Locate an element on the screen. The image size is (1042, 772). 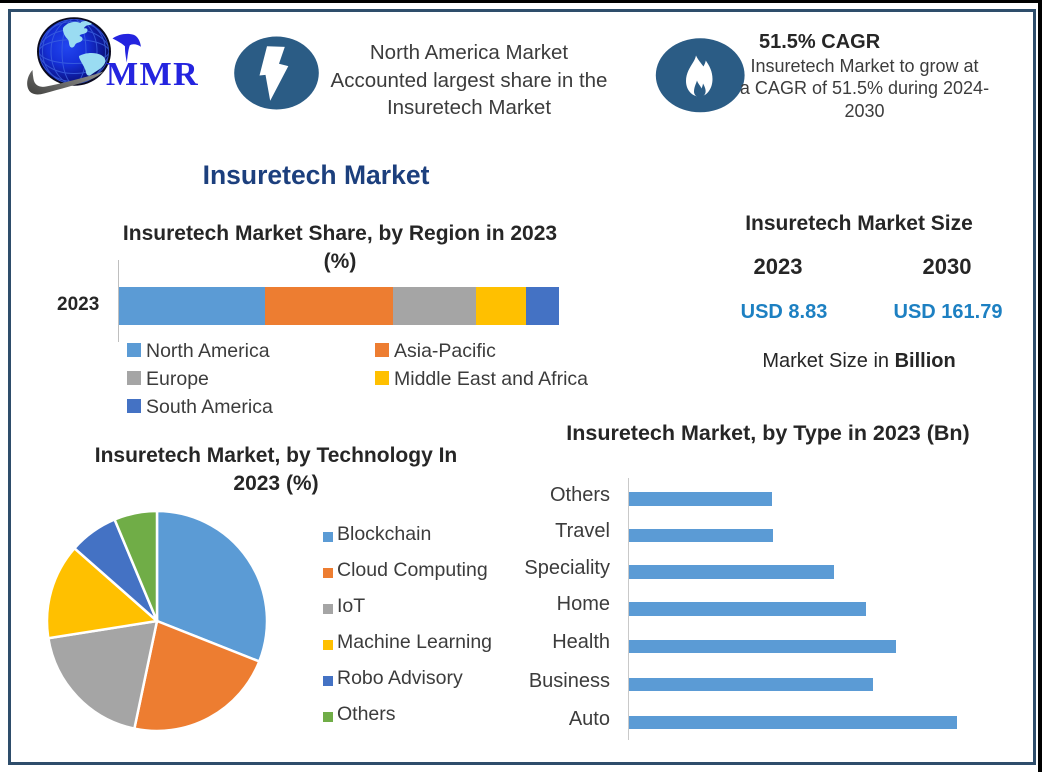
svg-text: MMR is located at coordinates (152, 74).